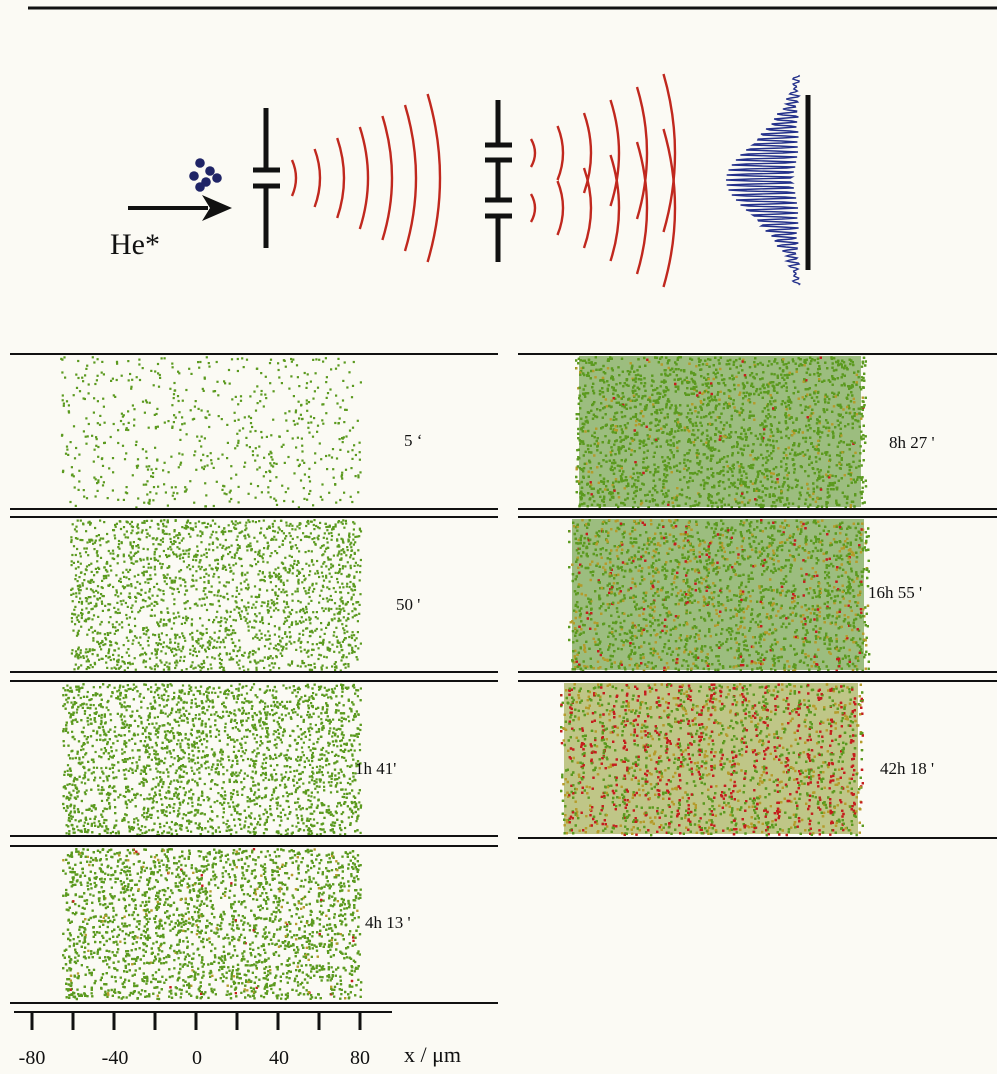 Image resolution: width=997 pixels, height=1074 pixels. What do you see at coordinates (763, 180) in the screenshot?
I see `interference-pattern-curve` at bounding box center [763, 180].